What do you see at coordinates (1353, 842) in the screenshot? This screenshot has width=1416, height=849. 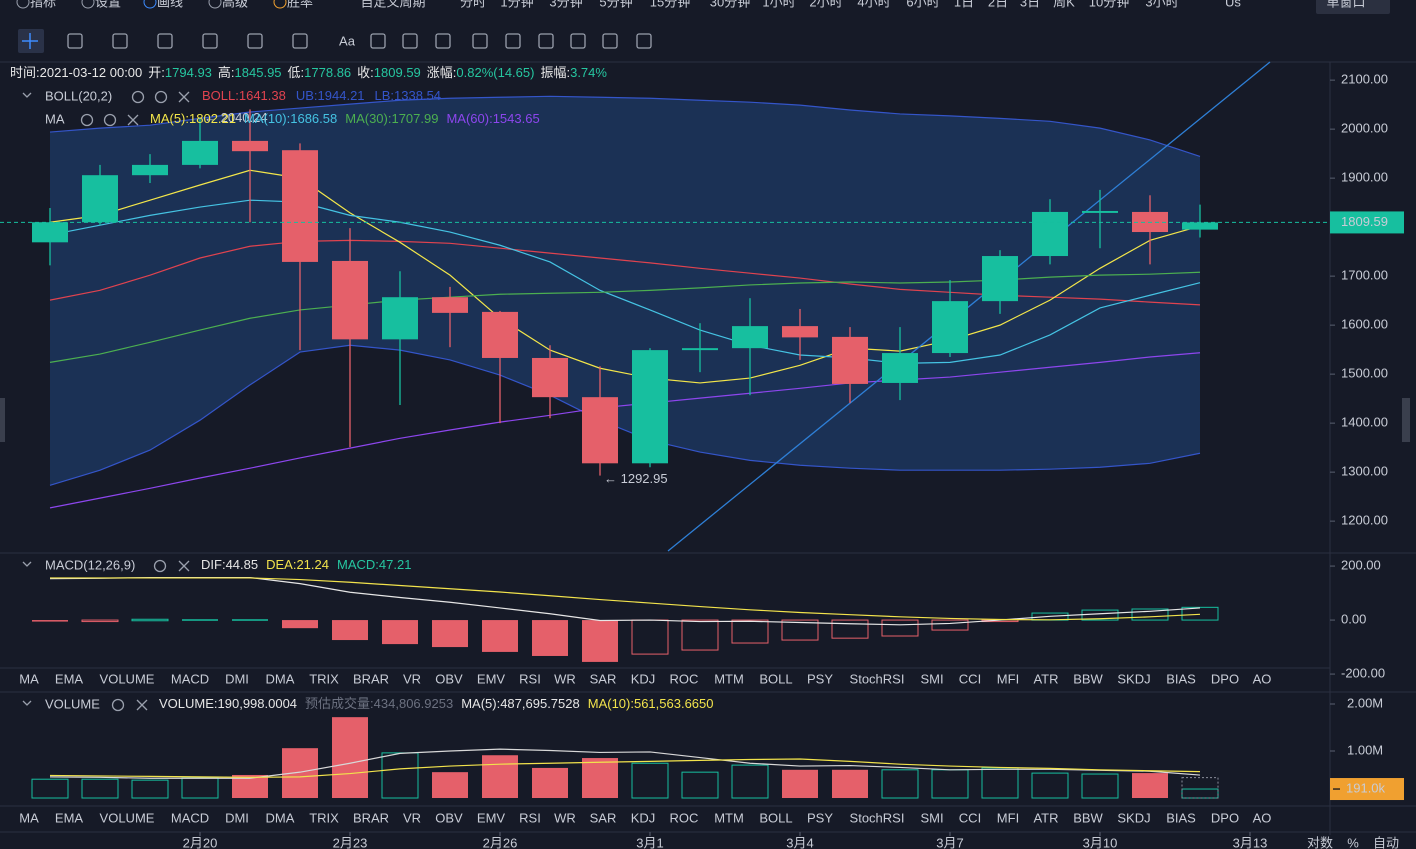 I see `scale-option: %` at bounding box center [1353, 842].